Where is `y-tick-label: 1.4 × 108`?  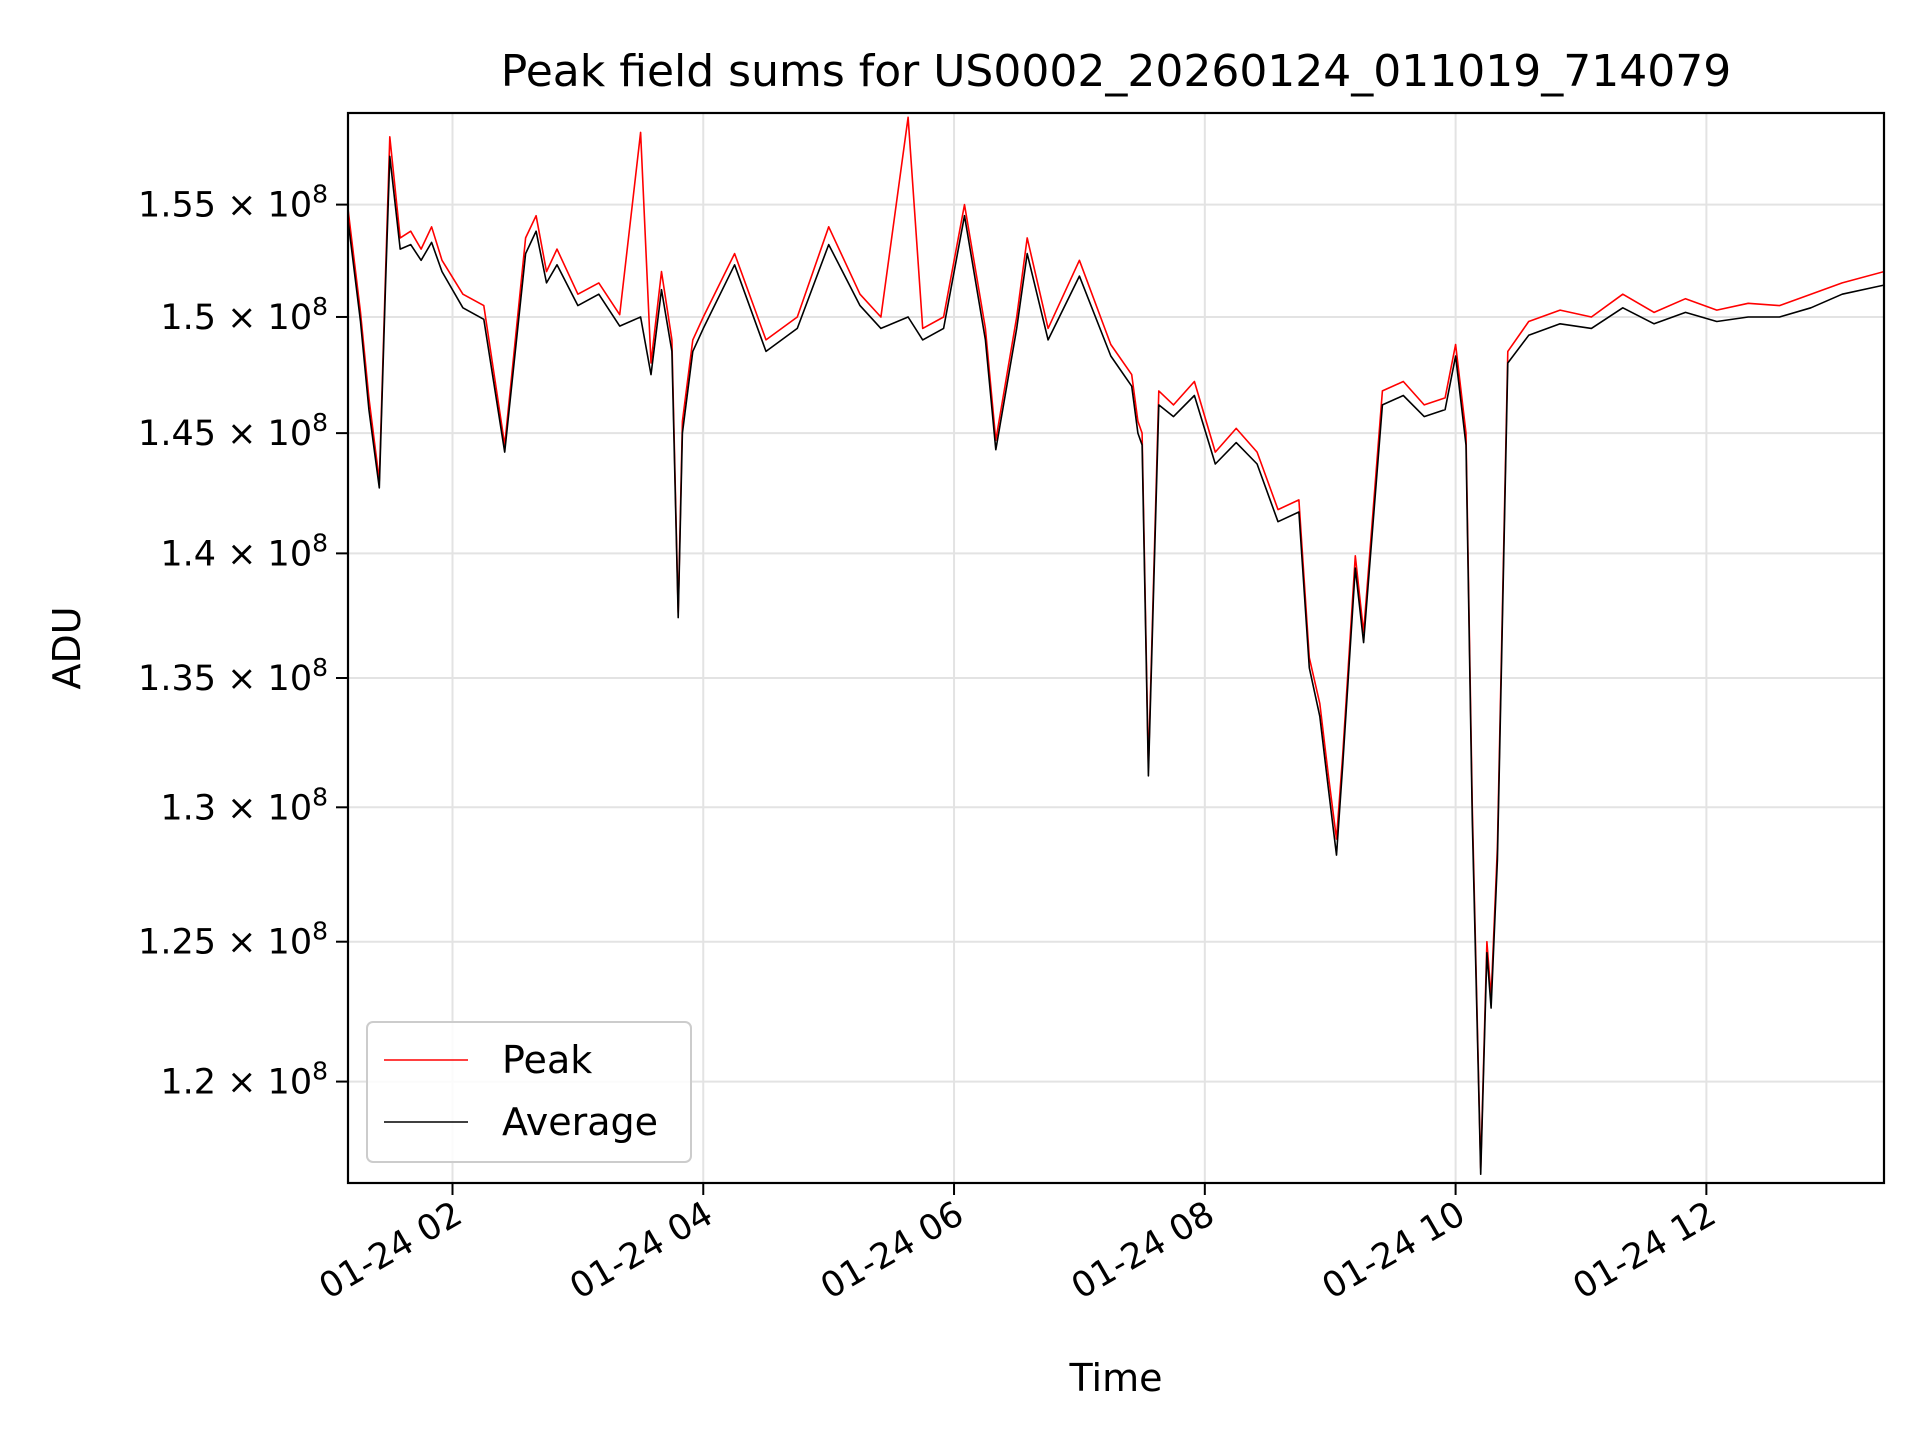
y-tick-label: 1.4 × 108 is located at coordinates (244, 551).